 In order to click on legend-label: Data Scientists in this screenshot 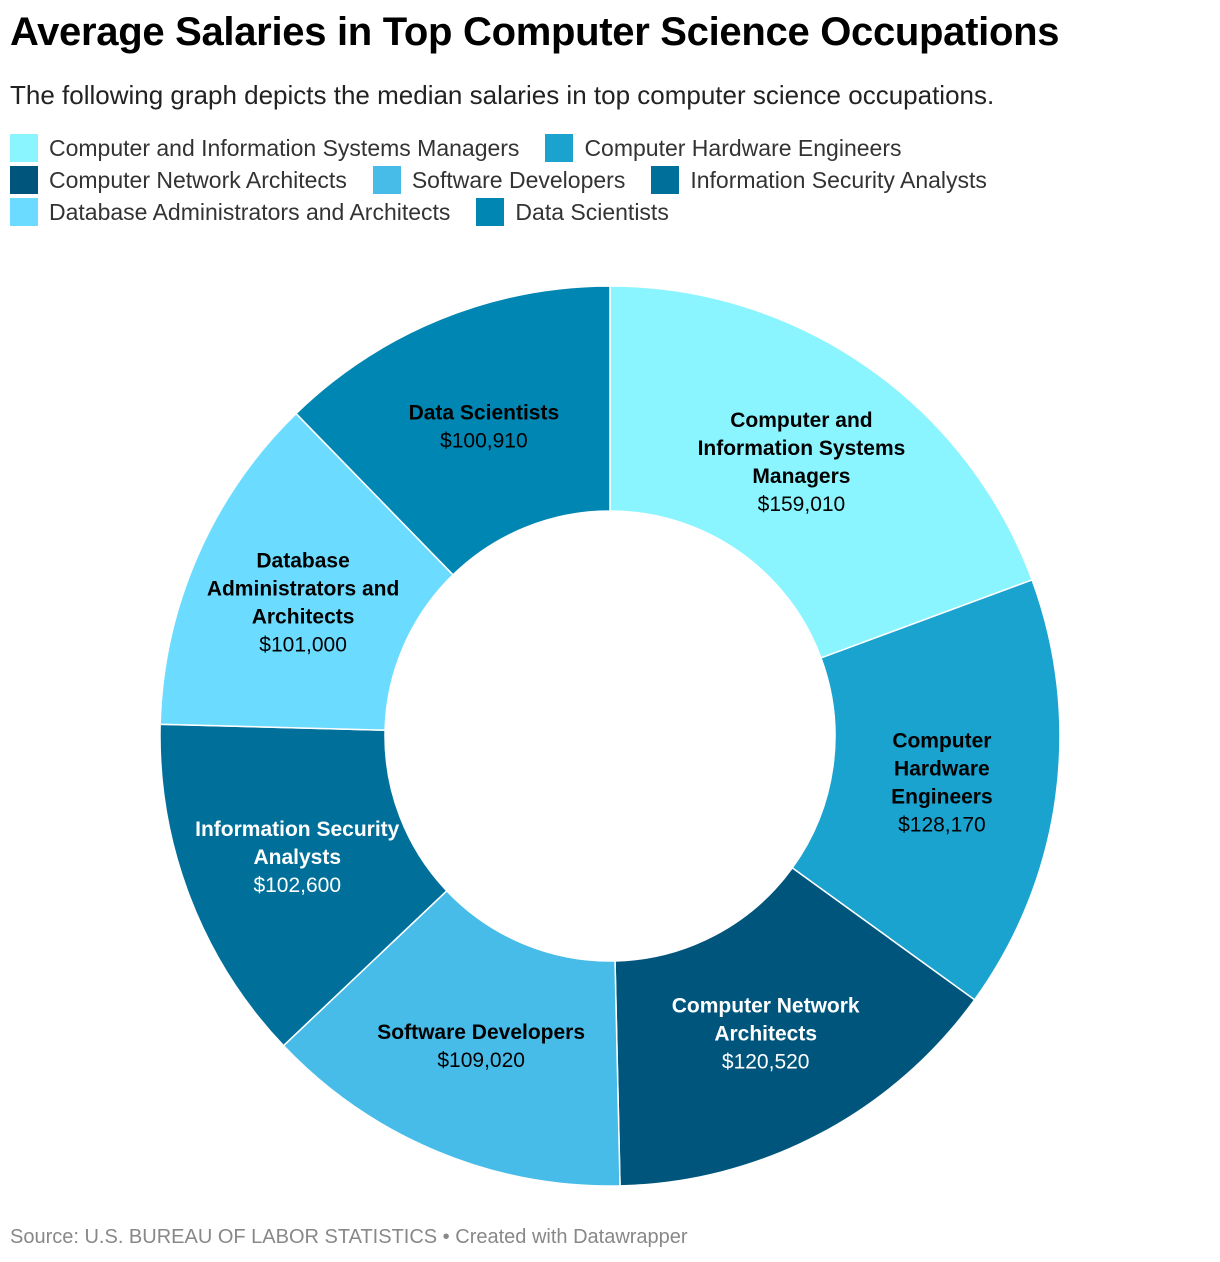, I will do `click(592, 211)`.